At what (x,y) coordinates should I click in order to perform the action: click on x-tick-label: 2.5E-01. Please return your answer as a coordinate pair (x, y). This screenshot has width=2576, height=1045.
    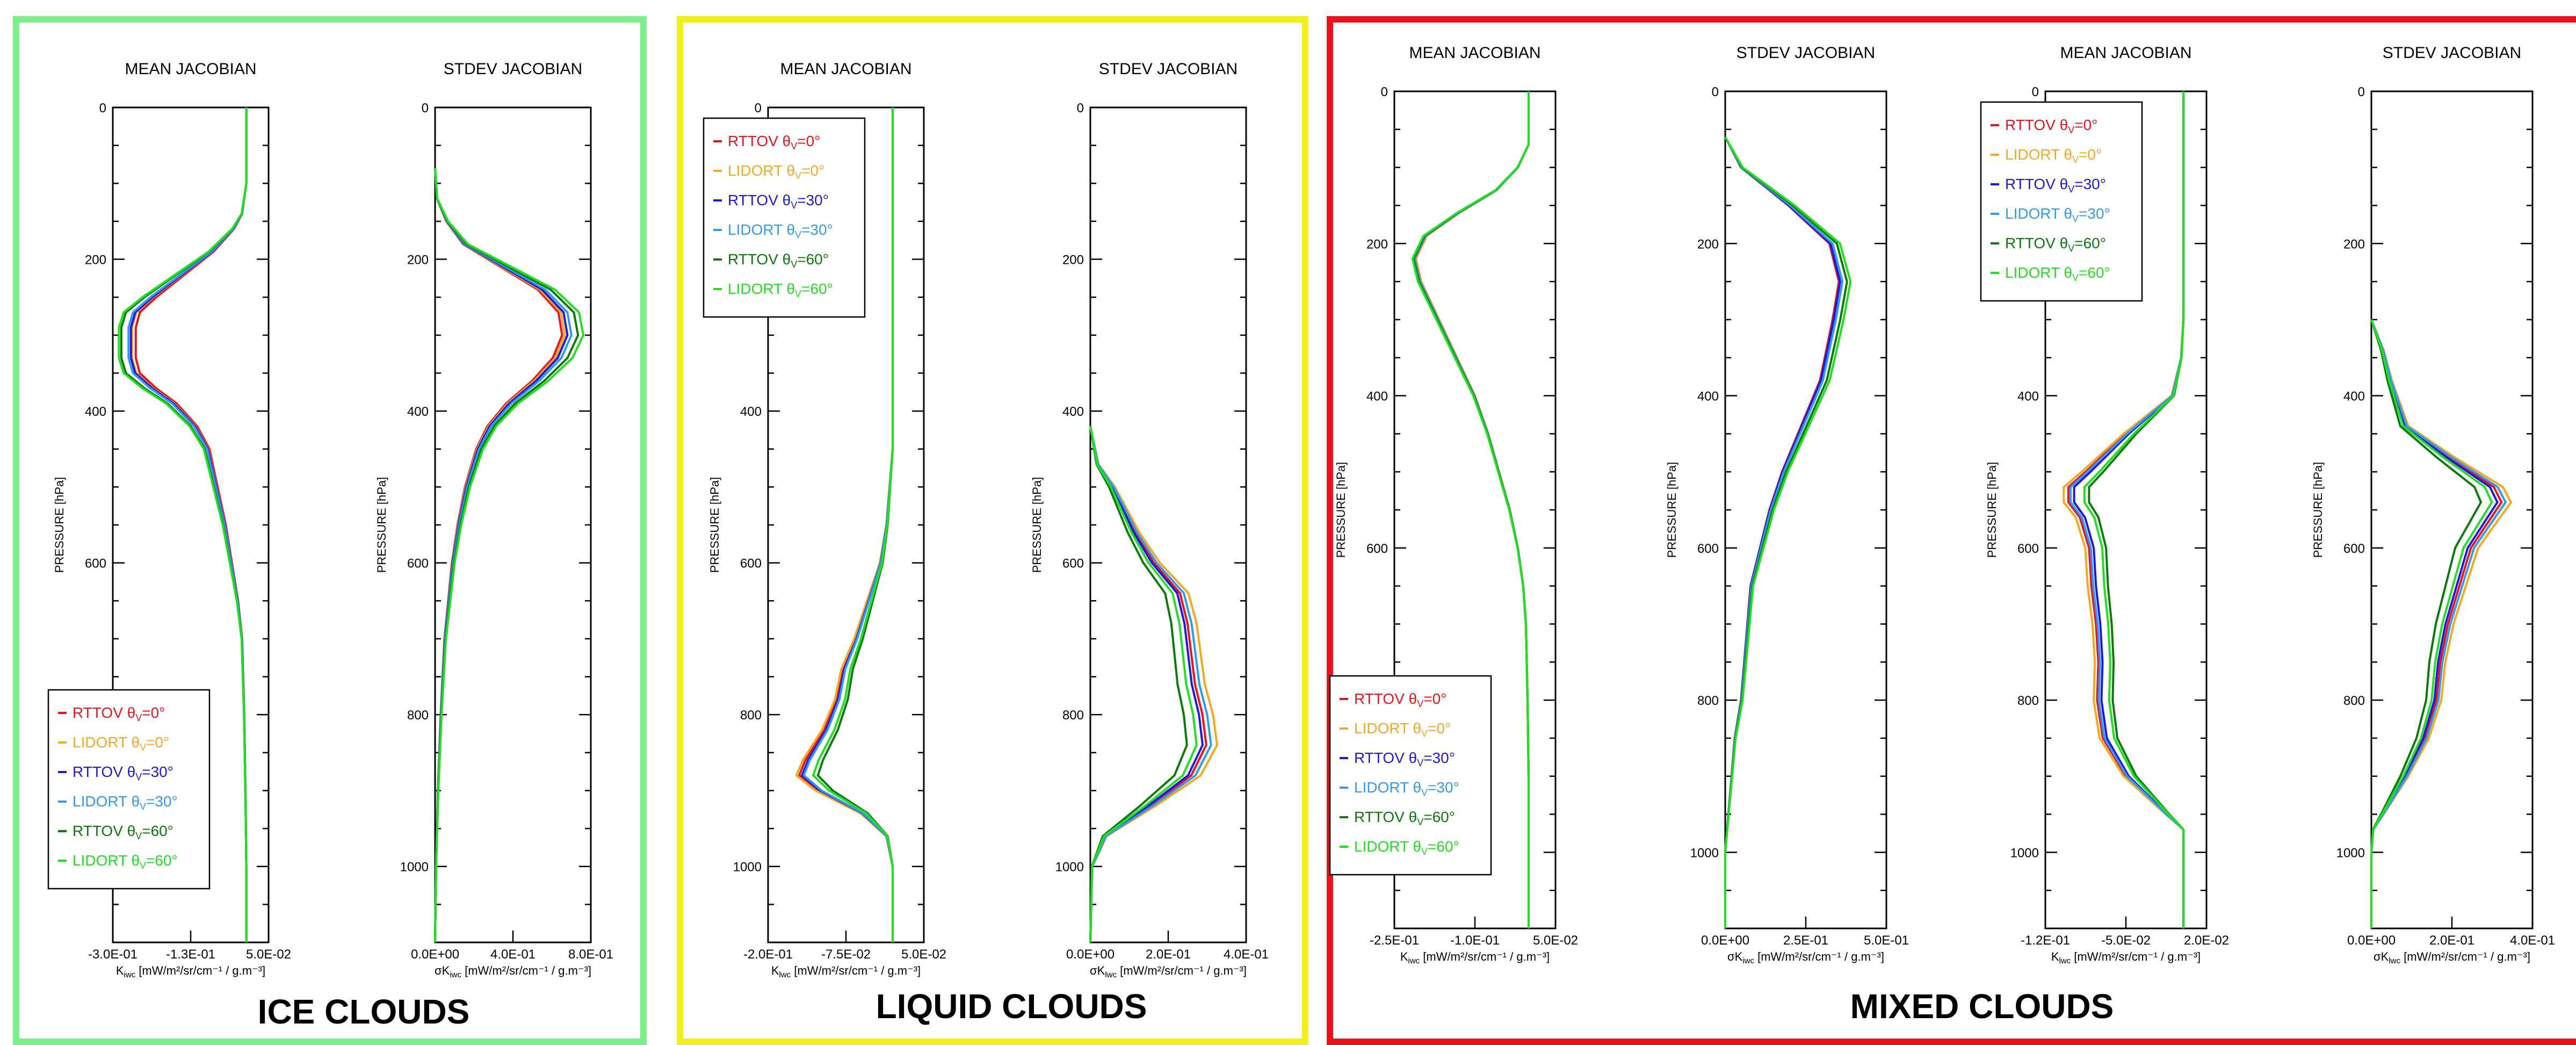
    Looking at the image, I should click on (1805, 940).